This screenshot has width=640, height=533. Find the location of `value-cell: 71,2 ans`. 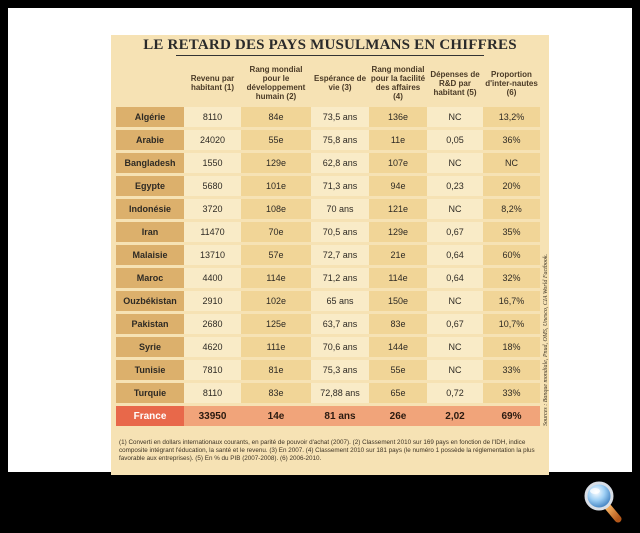

value-cell: 71,2 ans is located at coordinates (340, 278).